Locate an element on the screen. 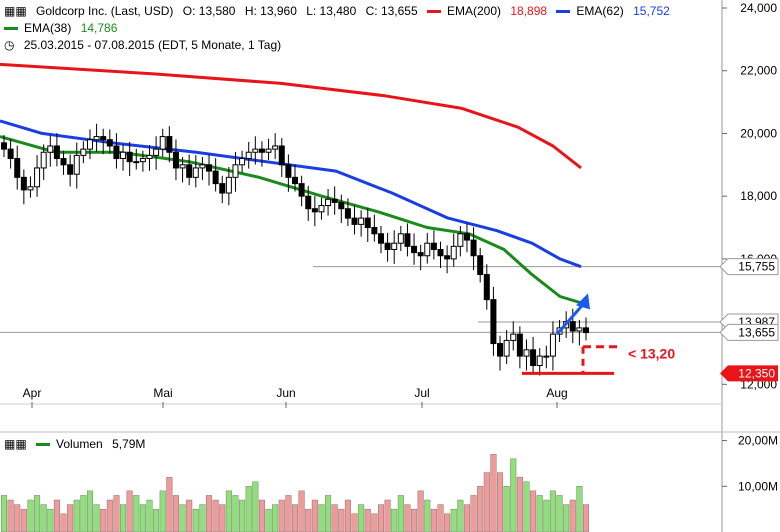  volume-swatch is located at coordinates (43, 445).